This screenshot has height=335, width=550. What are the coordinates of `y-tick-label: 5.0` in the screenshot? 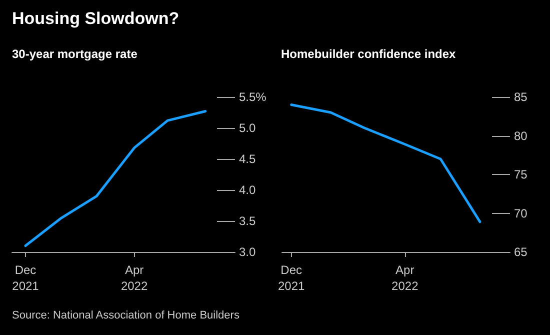 It's located at (247, 128).